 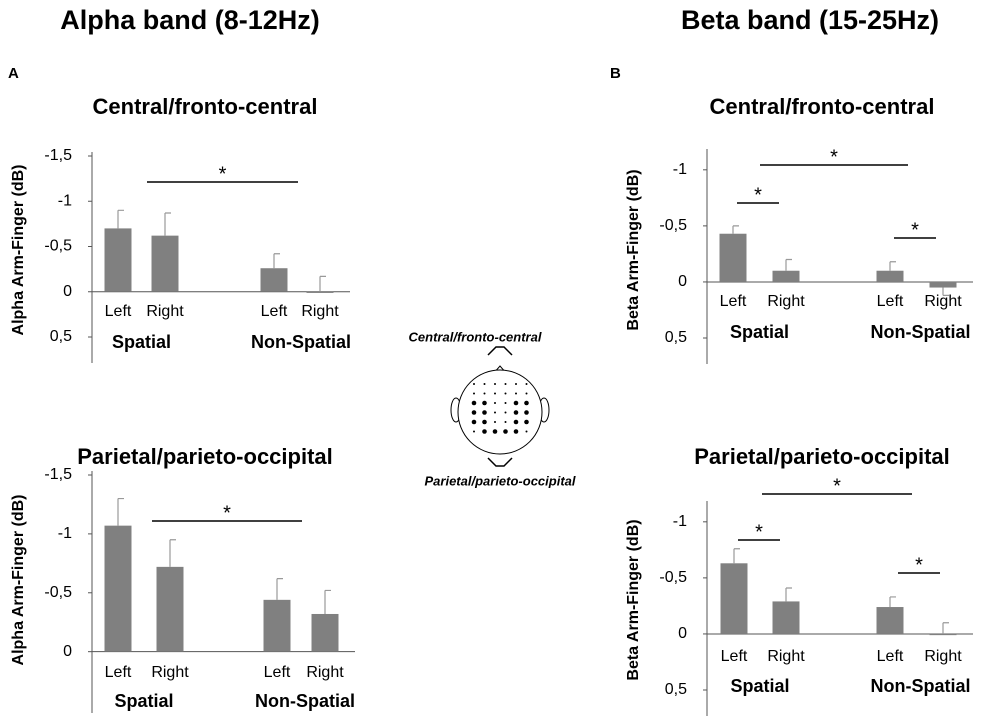 I want to click on head-label: Parietal/parieto-occipital, so click(x=500, y=480).